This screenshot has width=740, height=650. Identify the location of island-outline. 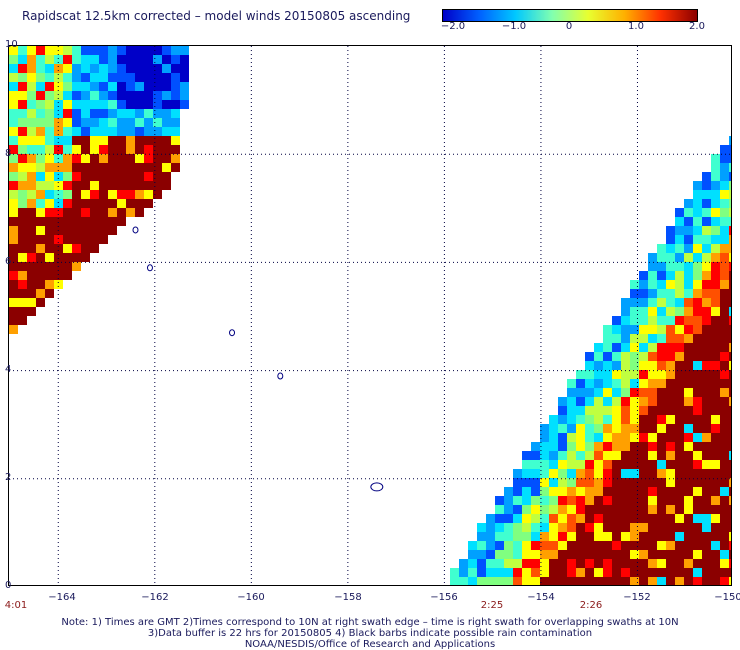
(232, 333).